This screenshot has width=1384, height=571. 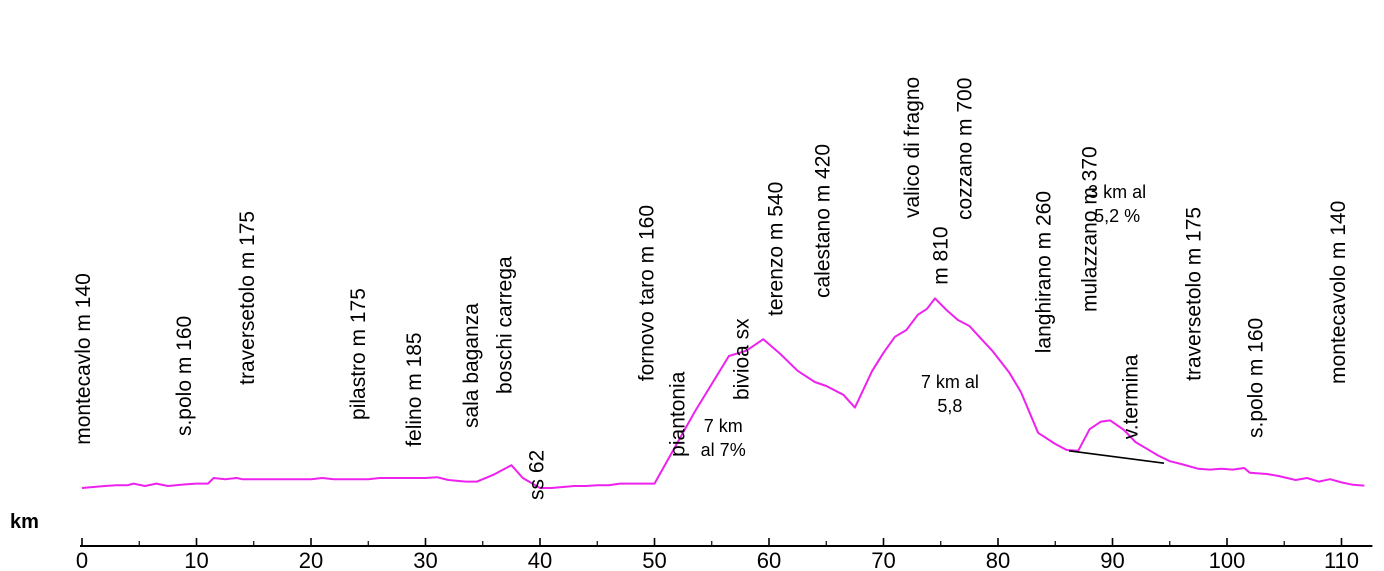 I want to click on x-tick-label: 30, so click(x=425, y=559).